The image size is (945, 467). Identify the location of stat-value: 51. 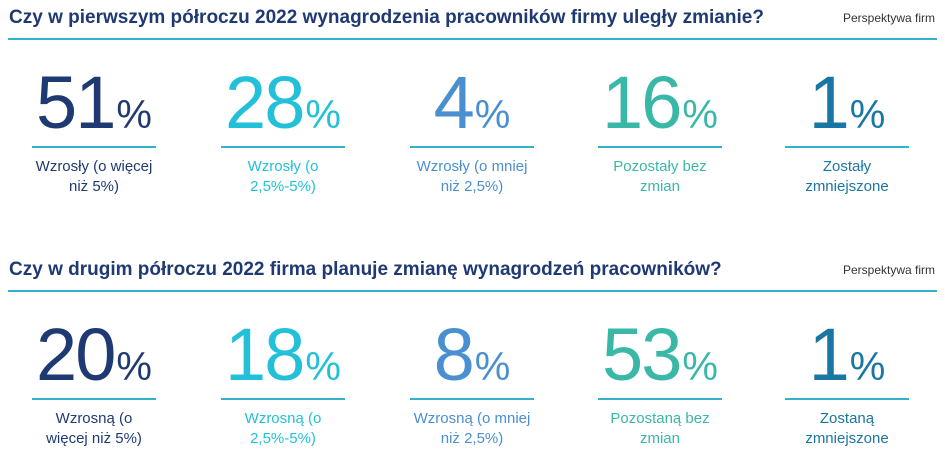
(76, 102).